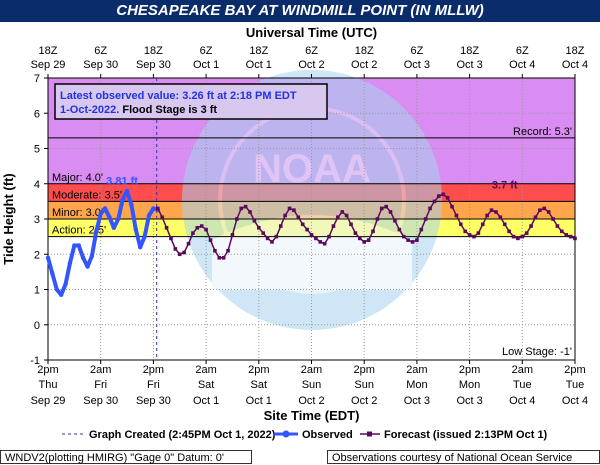 The width and height of the screenshot is (600, 465). What do you see at coordinates (505, 185) in the screenshot?
I see `forecast-peak-label: 3.7 ft` at bounding box center [505, 185].